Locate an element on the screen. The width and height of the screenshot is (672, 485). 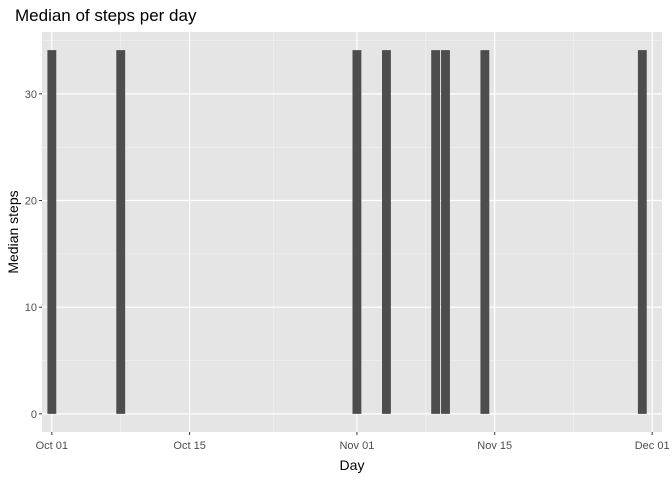
x-tick-label: Dec 01 is located at coordinates (652, 446).